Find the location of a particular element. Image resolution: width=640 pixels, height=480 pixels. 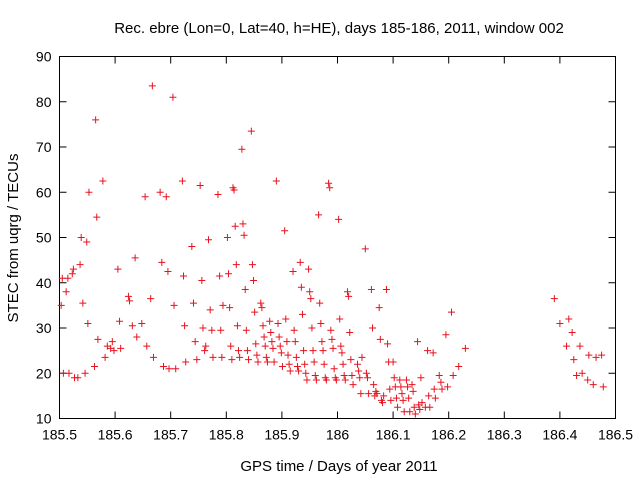

y-tick-label: 20 is located at coordinates (44, 373).